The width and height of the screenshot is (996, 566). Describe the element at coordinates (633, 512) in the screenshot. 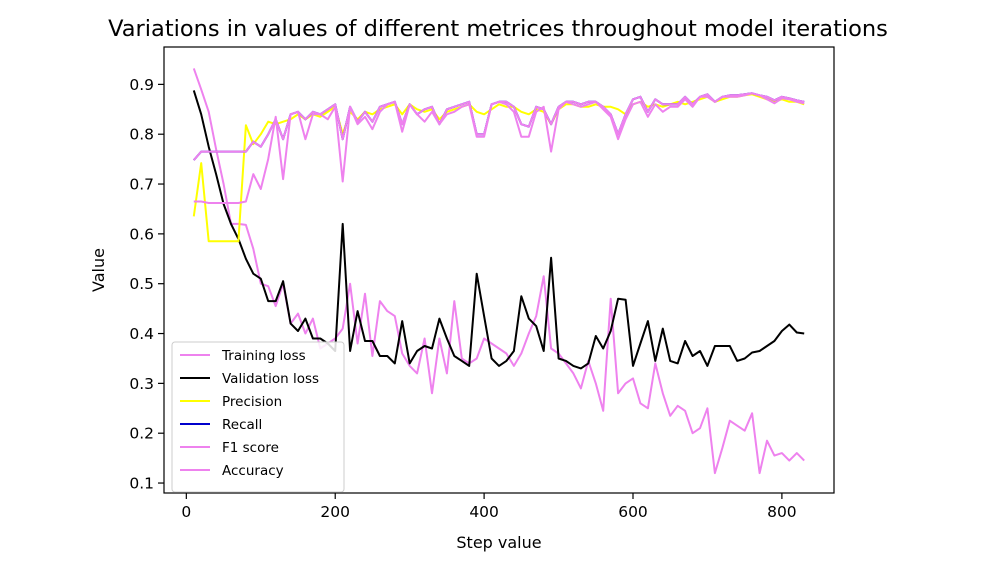

I see `x-tick-label: 600` at that location.